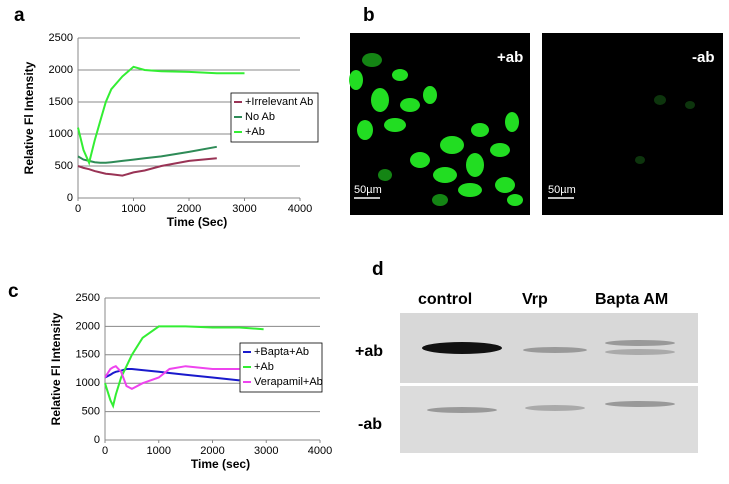 Image resolution: width=729 pixels, height=484 pixels. Describe the element at coordinates (632, 124) in the screenshot. I see `micrograph` at that location.